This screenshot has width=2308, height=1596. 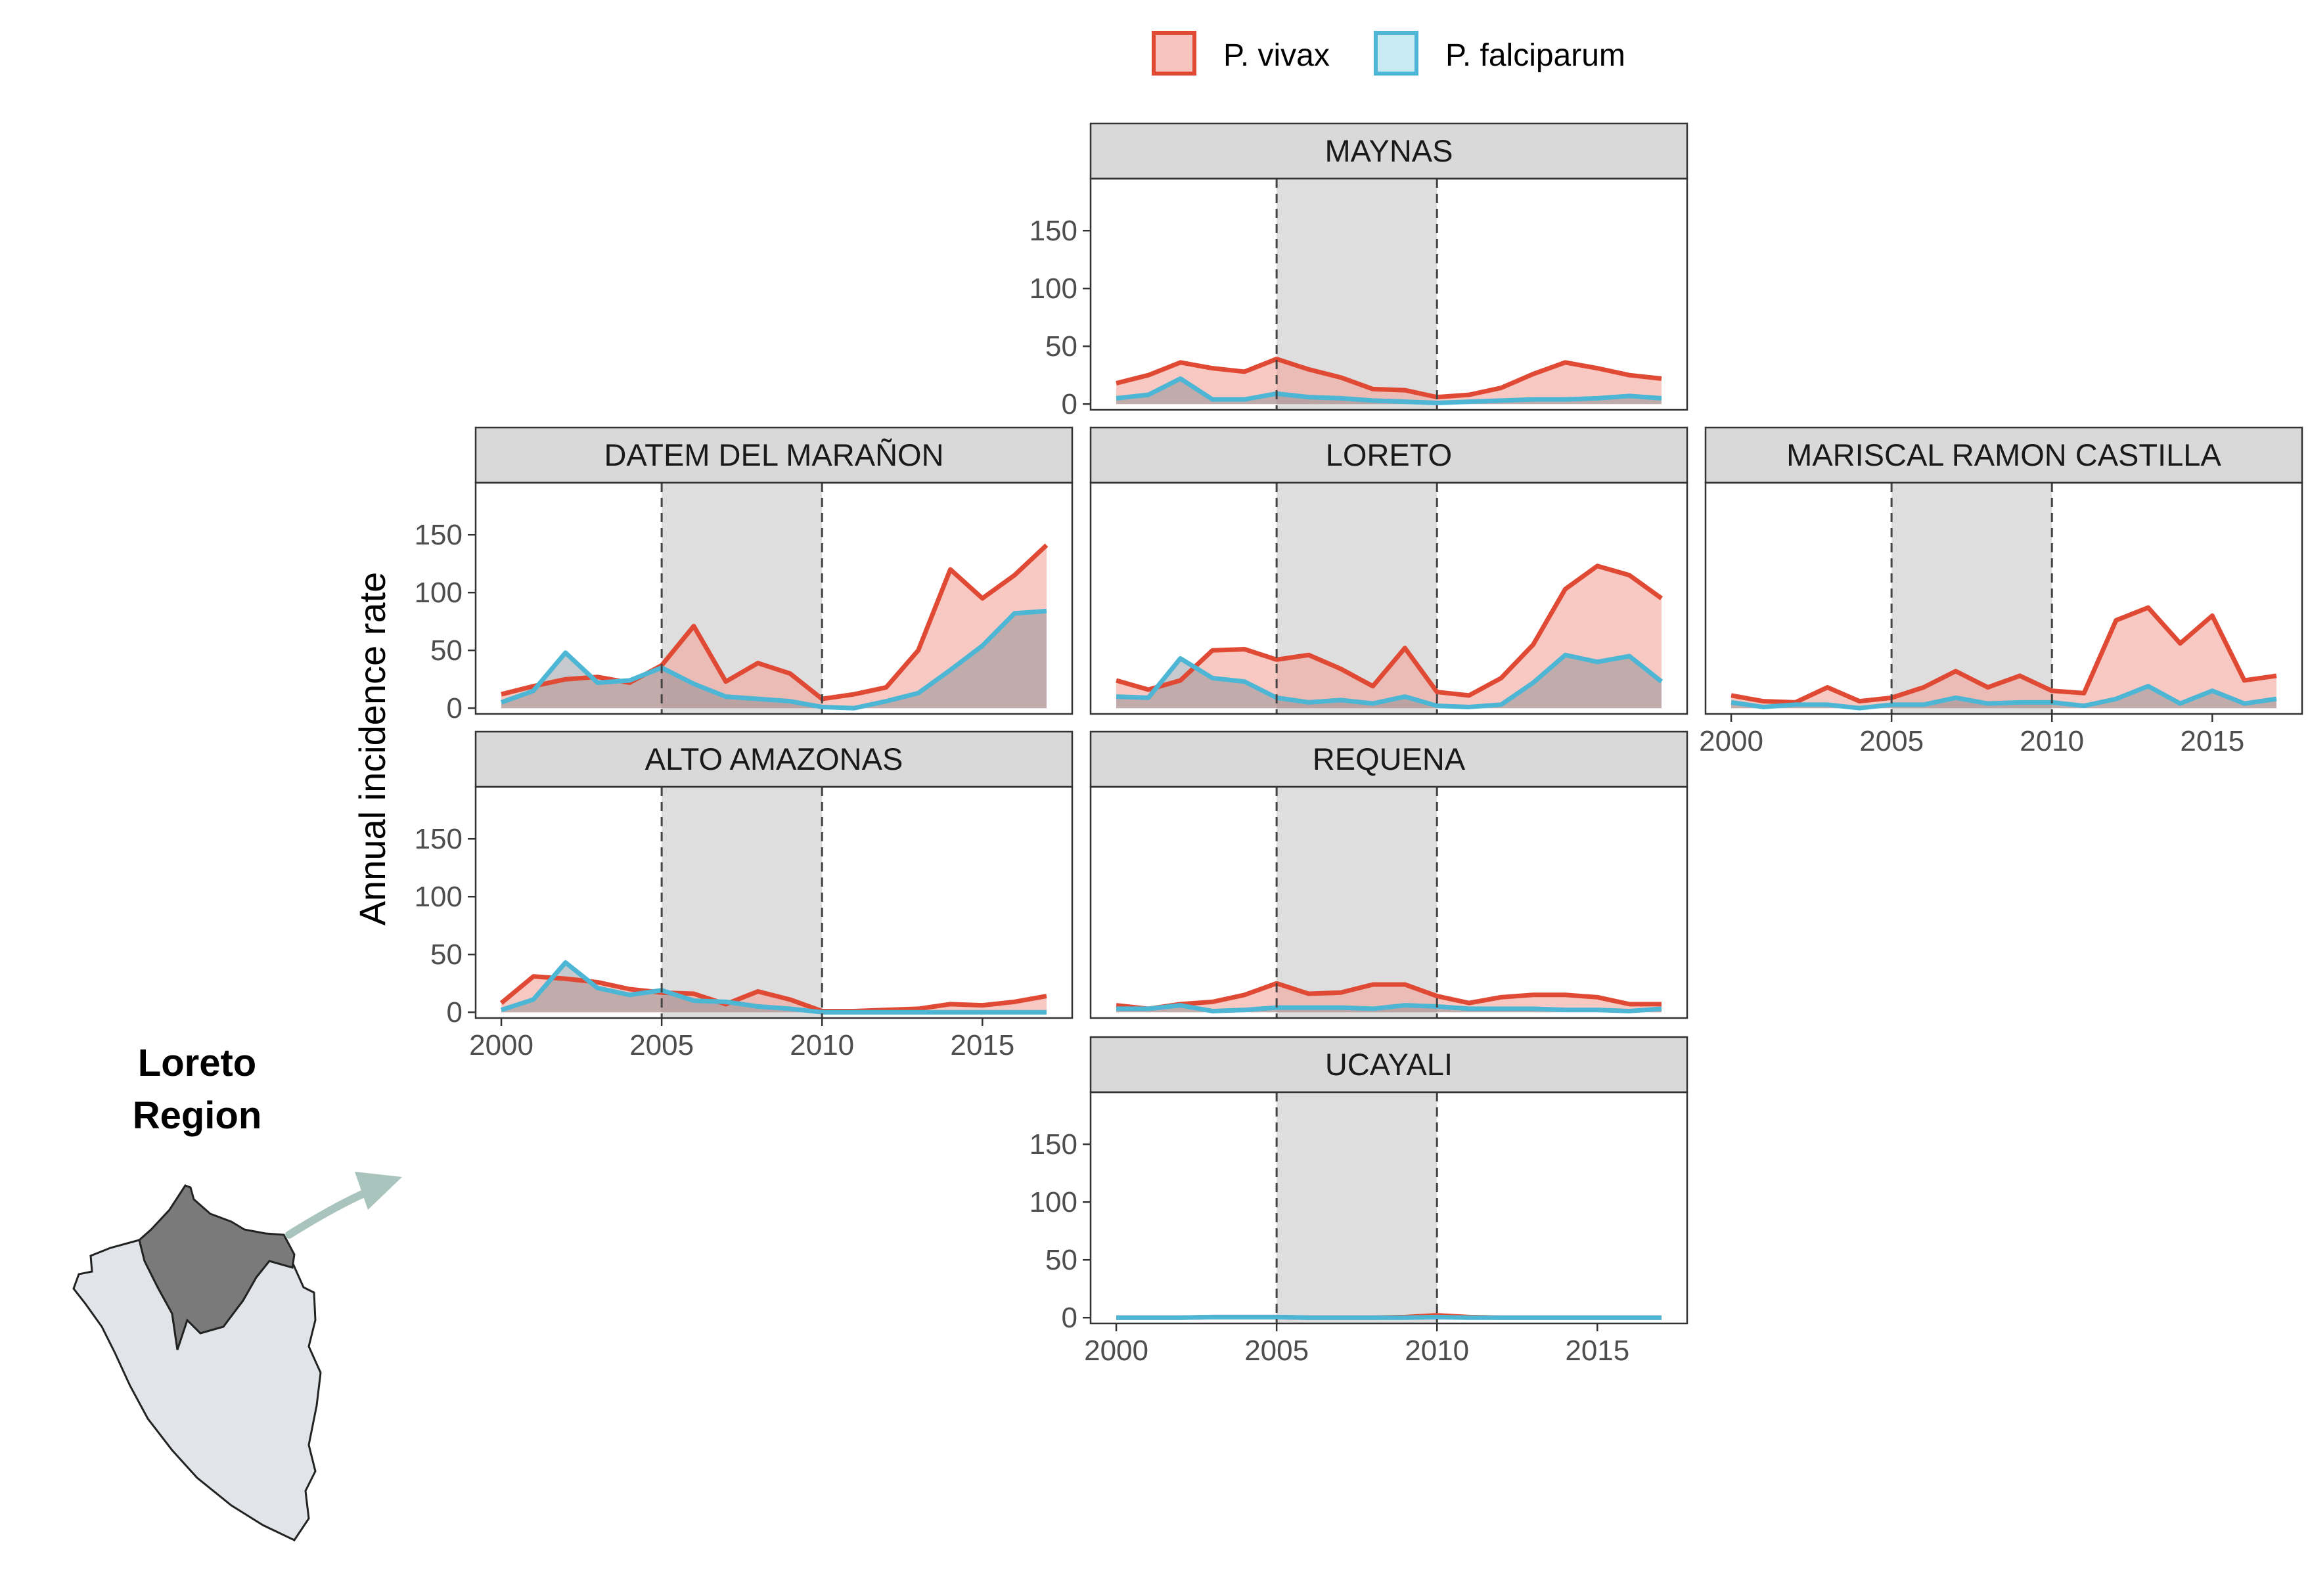 I want to click on region-label-line2: Region, so click(x=197, y=1115).